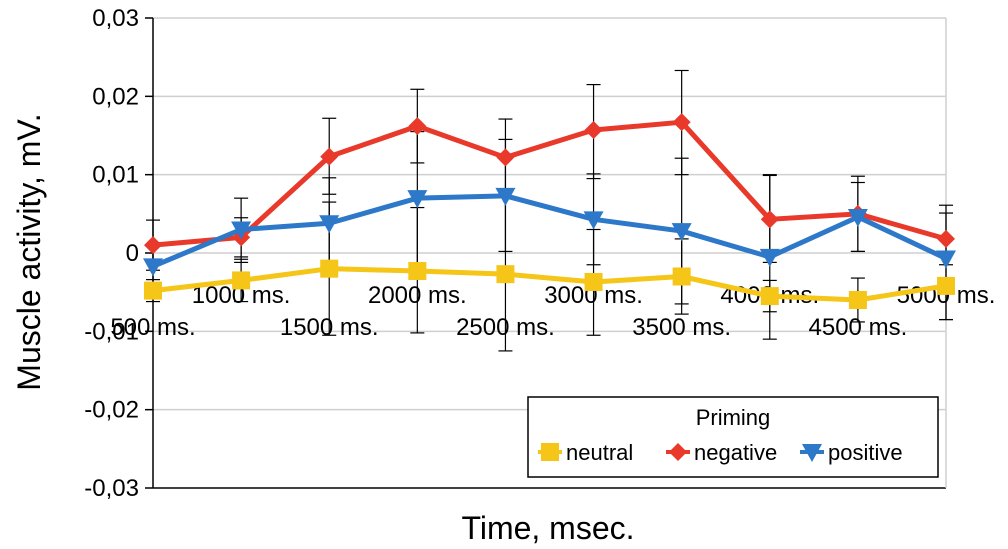 This screenshot has height=549, width=1008. Describe the element at coordinates (115, 175) in the screenshot. I see `y-tick-label: 0,01` at that location.